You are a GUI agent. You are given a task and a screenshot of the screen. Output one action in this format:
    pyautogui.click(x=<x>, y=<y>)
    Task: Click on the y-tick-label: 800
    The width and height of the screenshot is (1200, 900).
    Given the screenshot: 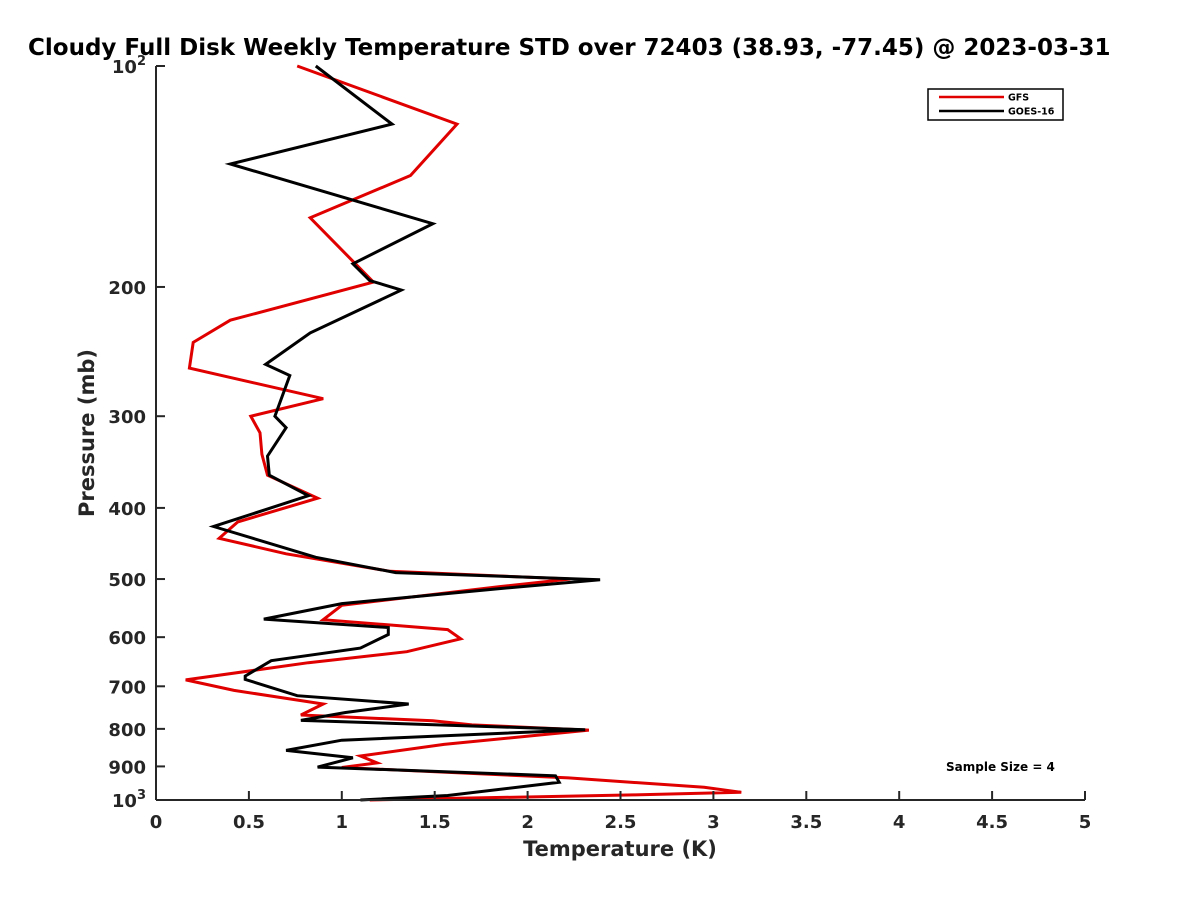 What is the action you would take?
    pyautogui.click(x=127, y=730)
    